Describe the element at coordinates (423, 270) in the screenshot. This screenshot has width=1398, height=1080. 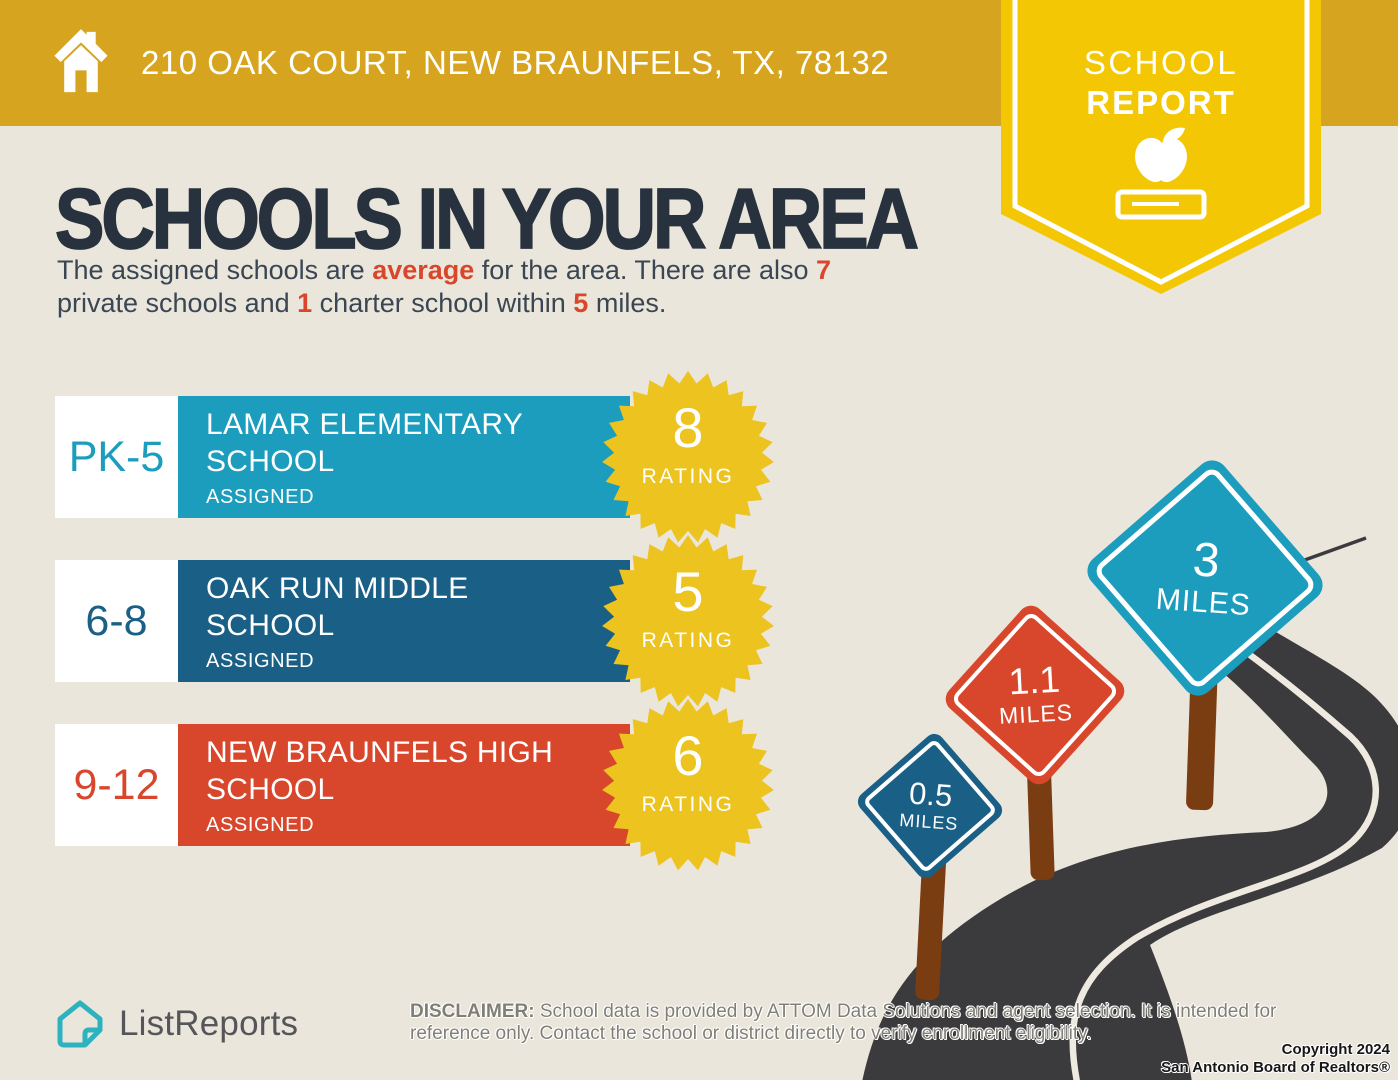
I see `intro-highlight-average: average` at that location.